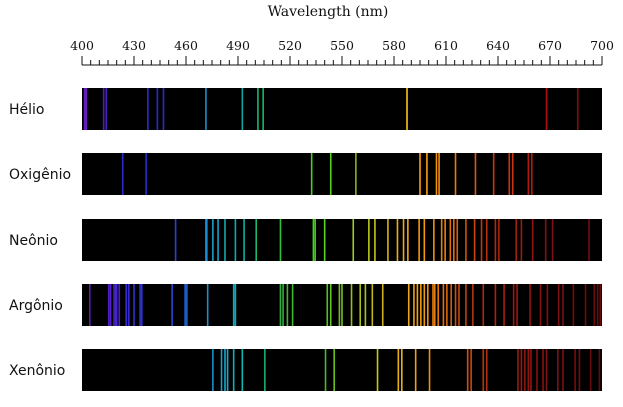 The height and width of the screenshot is (407, 623). I want to click on tick-label: 400, so click(82, 45).